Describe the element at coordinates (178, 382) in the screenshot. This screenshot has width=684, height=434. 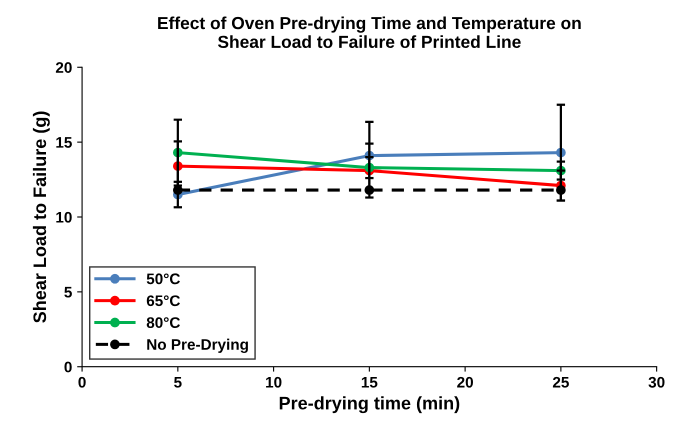
I see `x-tick-label: 5` at that location.